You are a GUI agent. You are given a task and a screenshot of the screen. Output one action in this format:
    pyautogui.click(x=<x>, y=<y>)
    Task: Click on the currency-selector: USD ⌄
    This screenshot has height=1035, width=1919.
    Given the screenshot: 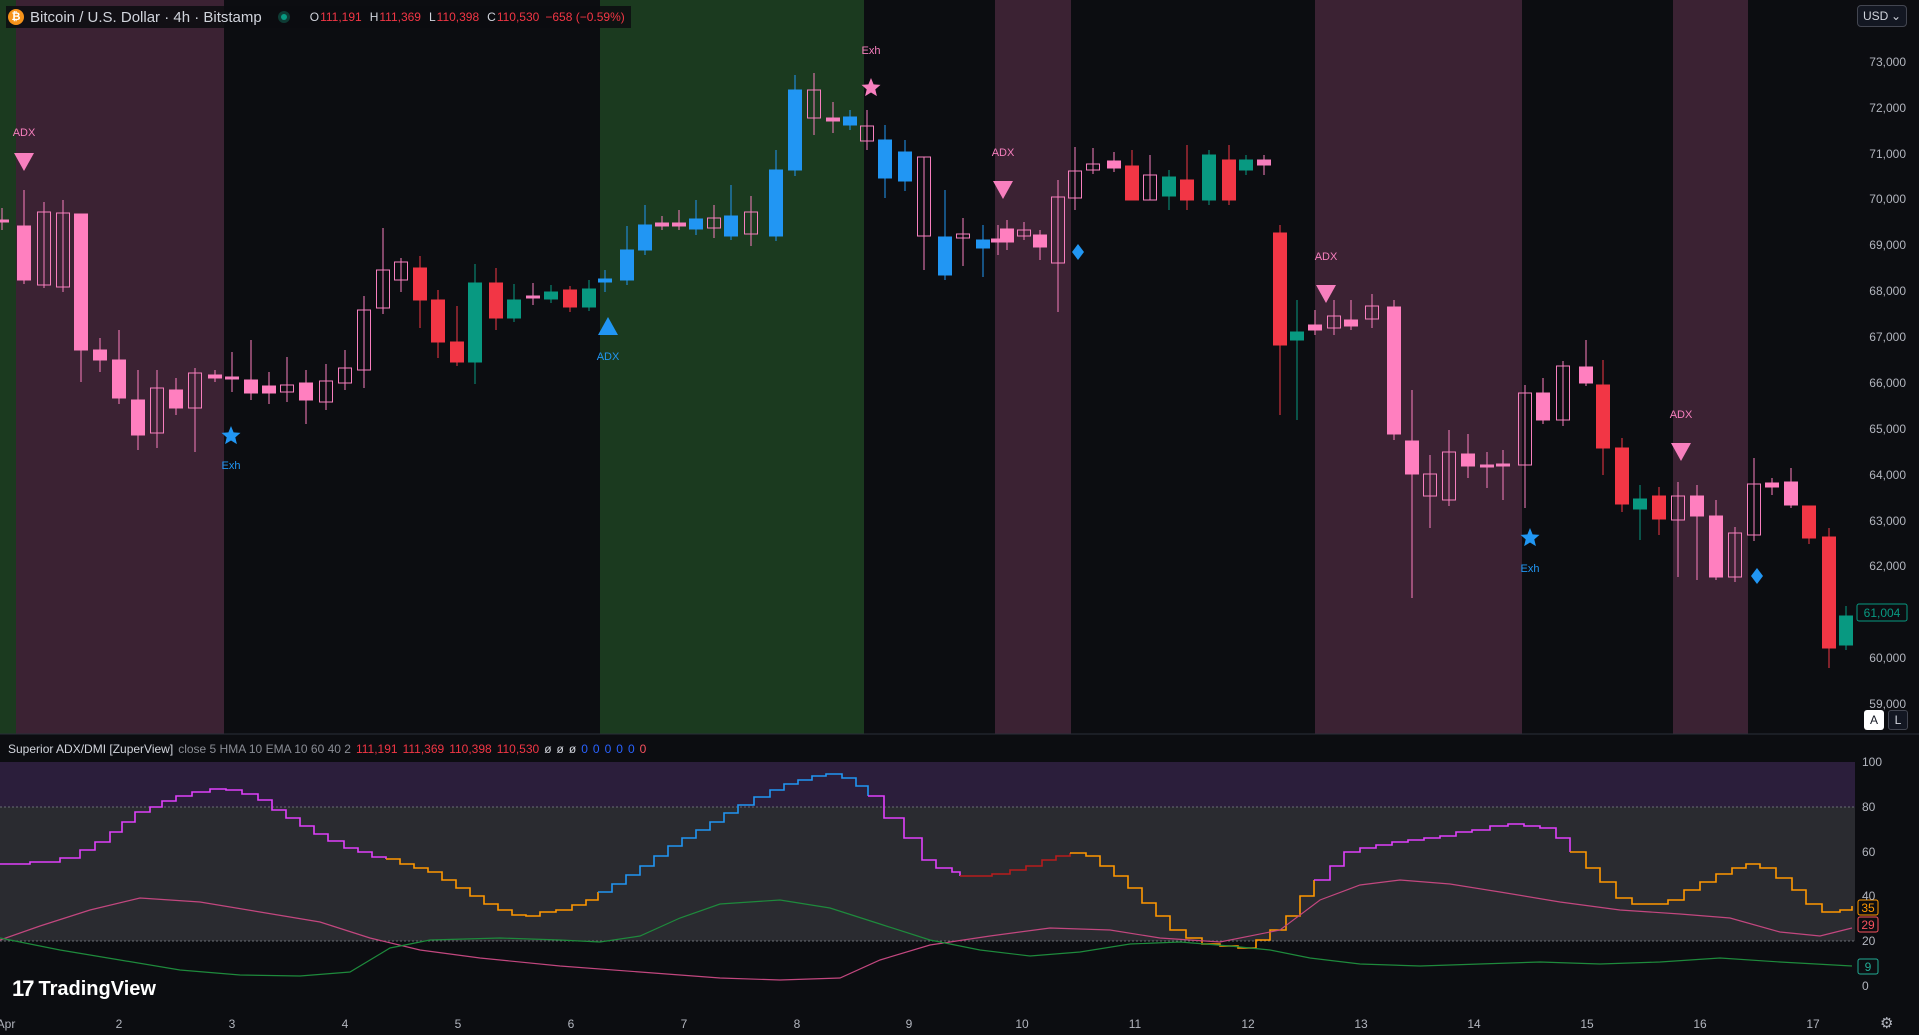 What is the action you would take?
    pyautogui.click(x=1882, y=16)
    